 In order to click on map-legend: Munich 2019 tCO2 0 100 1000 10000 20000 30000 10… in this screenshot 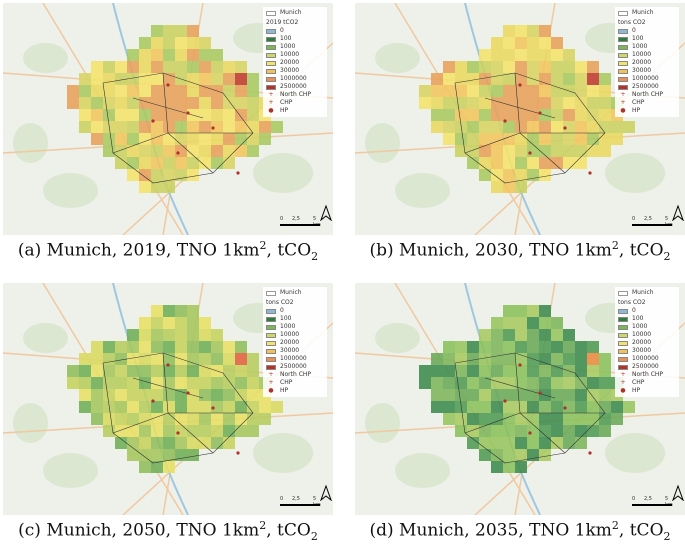, I will do `click(295, 62)`.